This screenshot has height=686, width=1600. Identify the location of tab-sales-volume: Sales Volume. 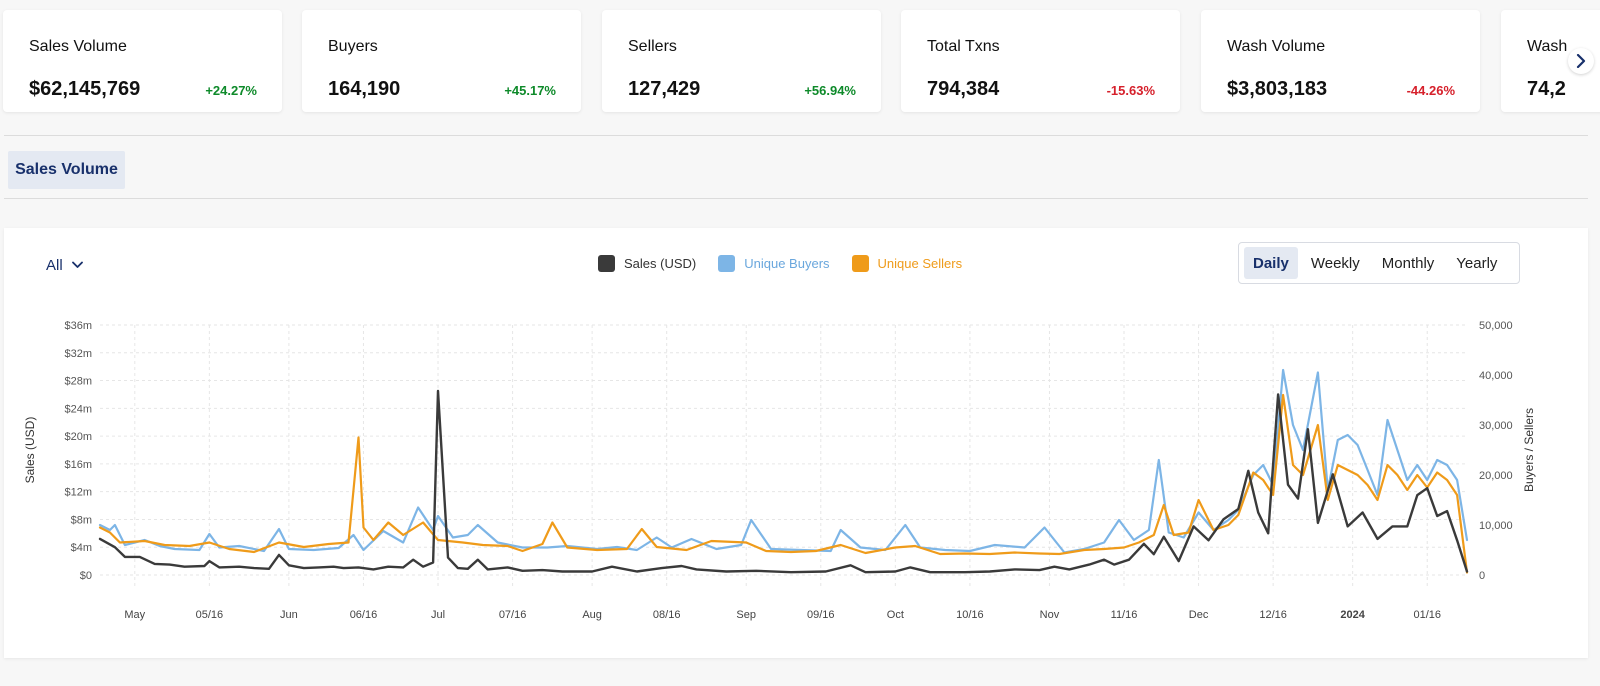
(66, 170).